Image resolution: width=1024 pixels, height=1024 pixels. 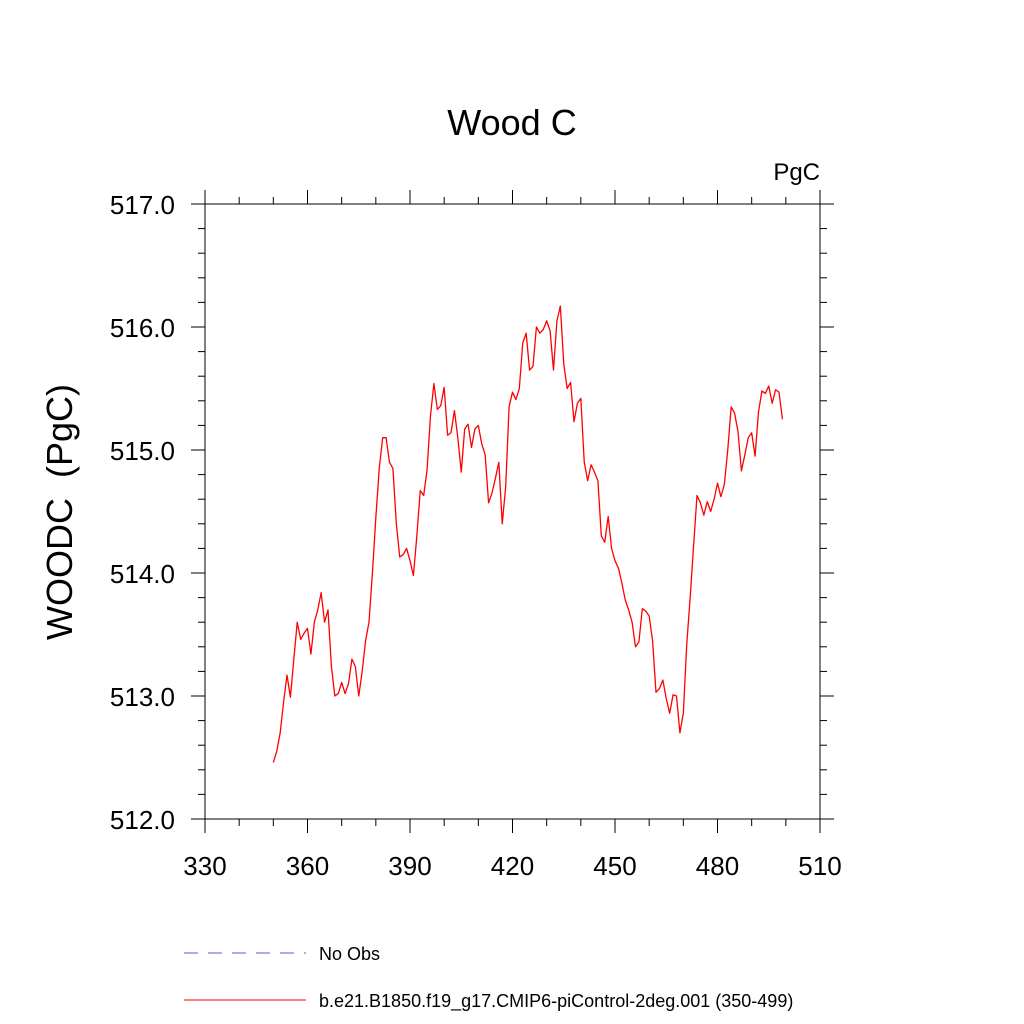 What do you see at coordinates (142, 451) in the screenshot?
I see `y-tick-label: 515.0` at bounding box center [142, 451].